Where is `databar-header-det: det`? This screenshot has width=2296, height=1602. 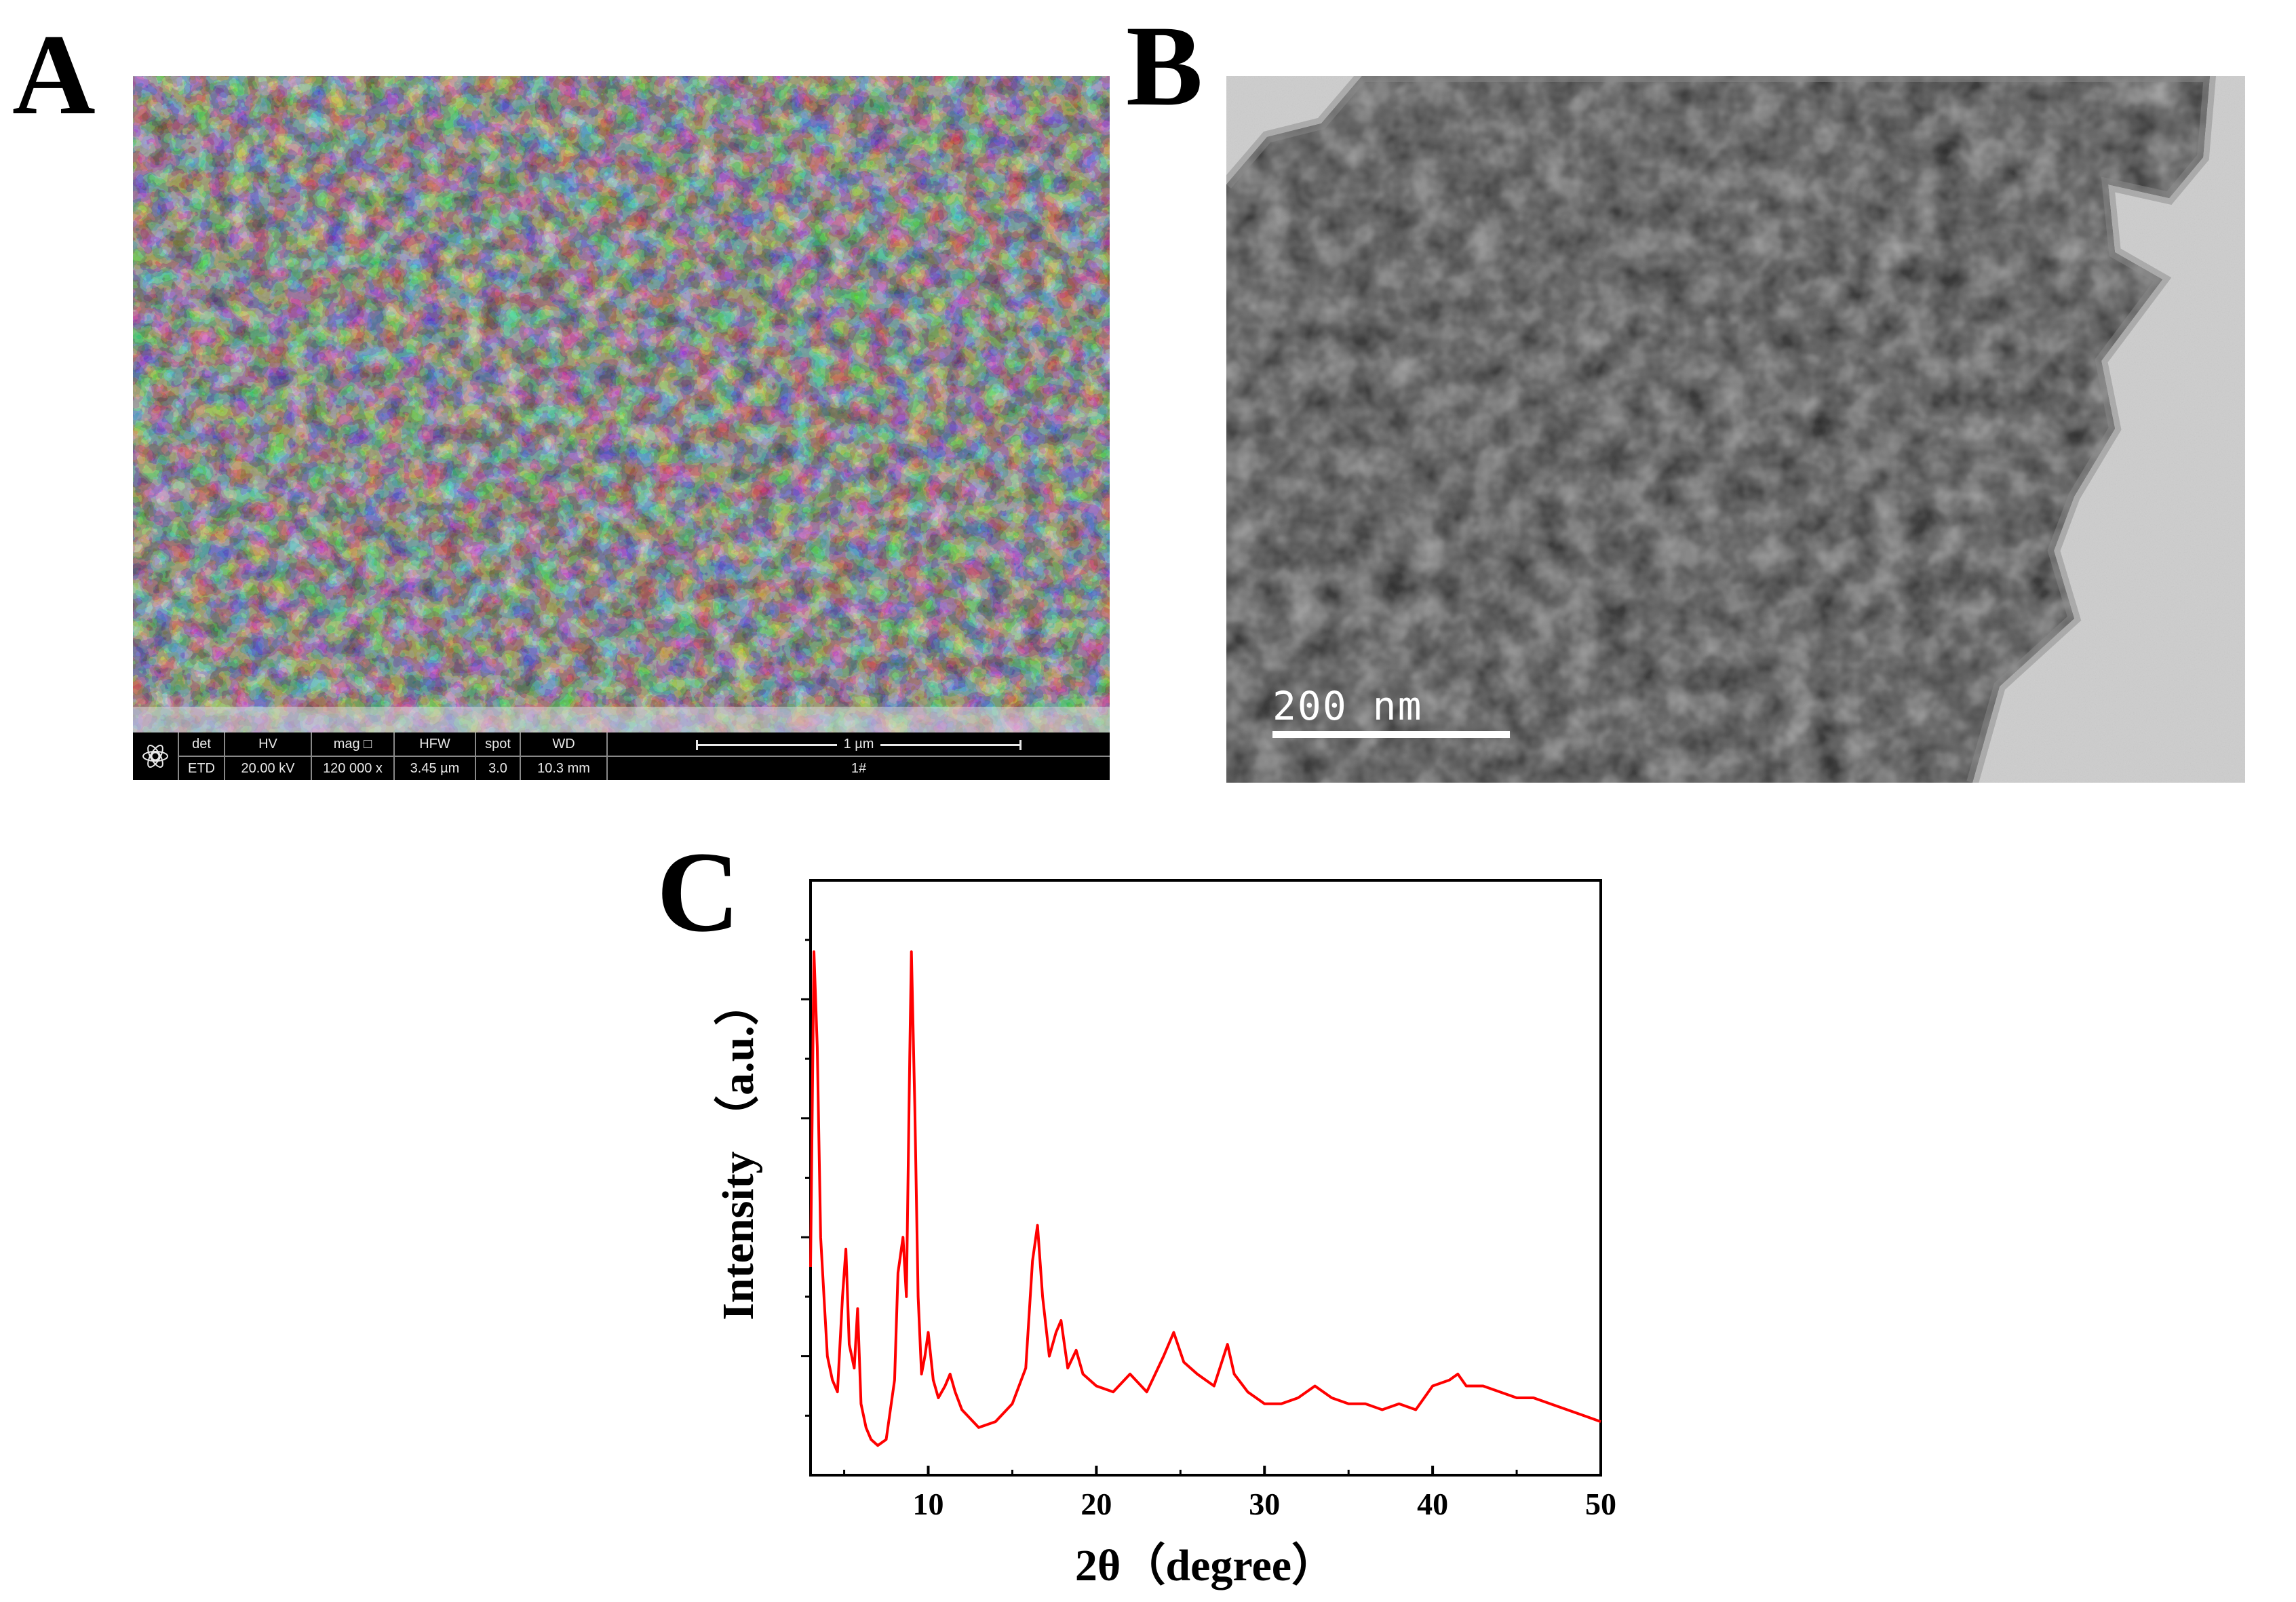 databar-header-det: det is located at coordinates (201, 745).